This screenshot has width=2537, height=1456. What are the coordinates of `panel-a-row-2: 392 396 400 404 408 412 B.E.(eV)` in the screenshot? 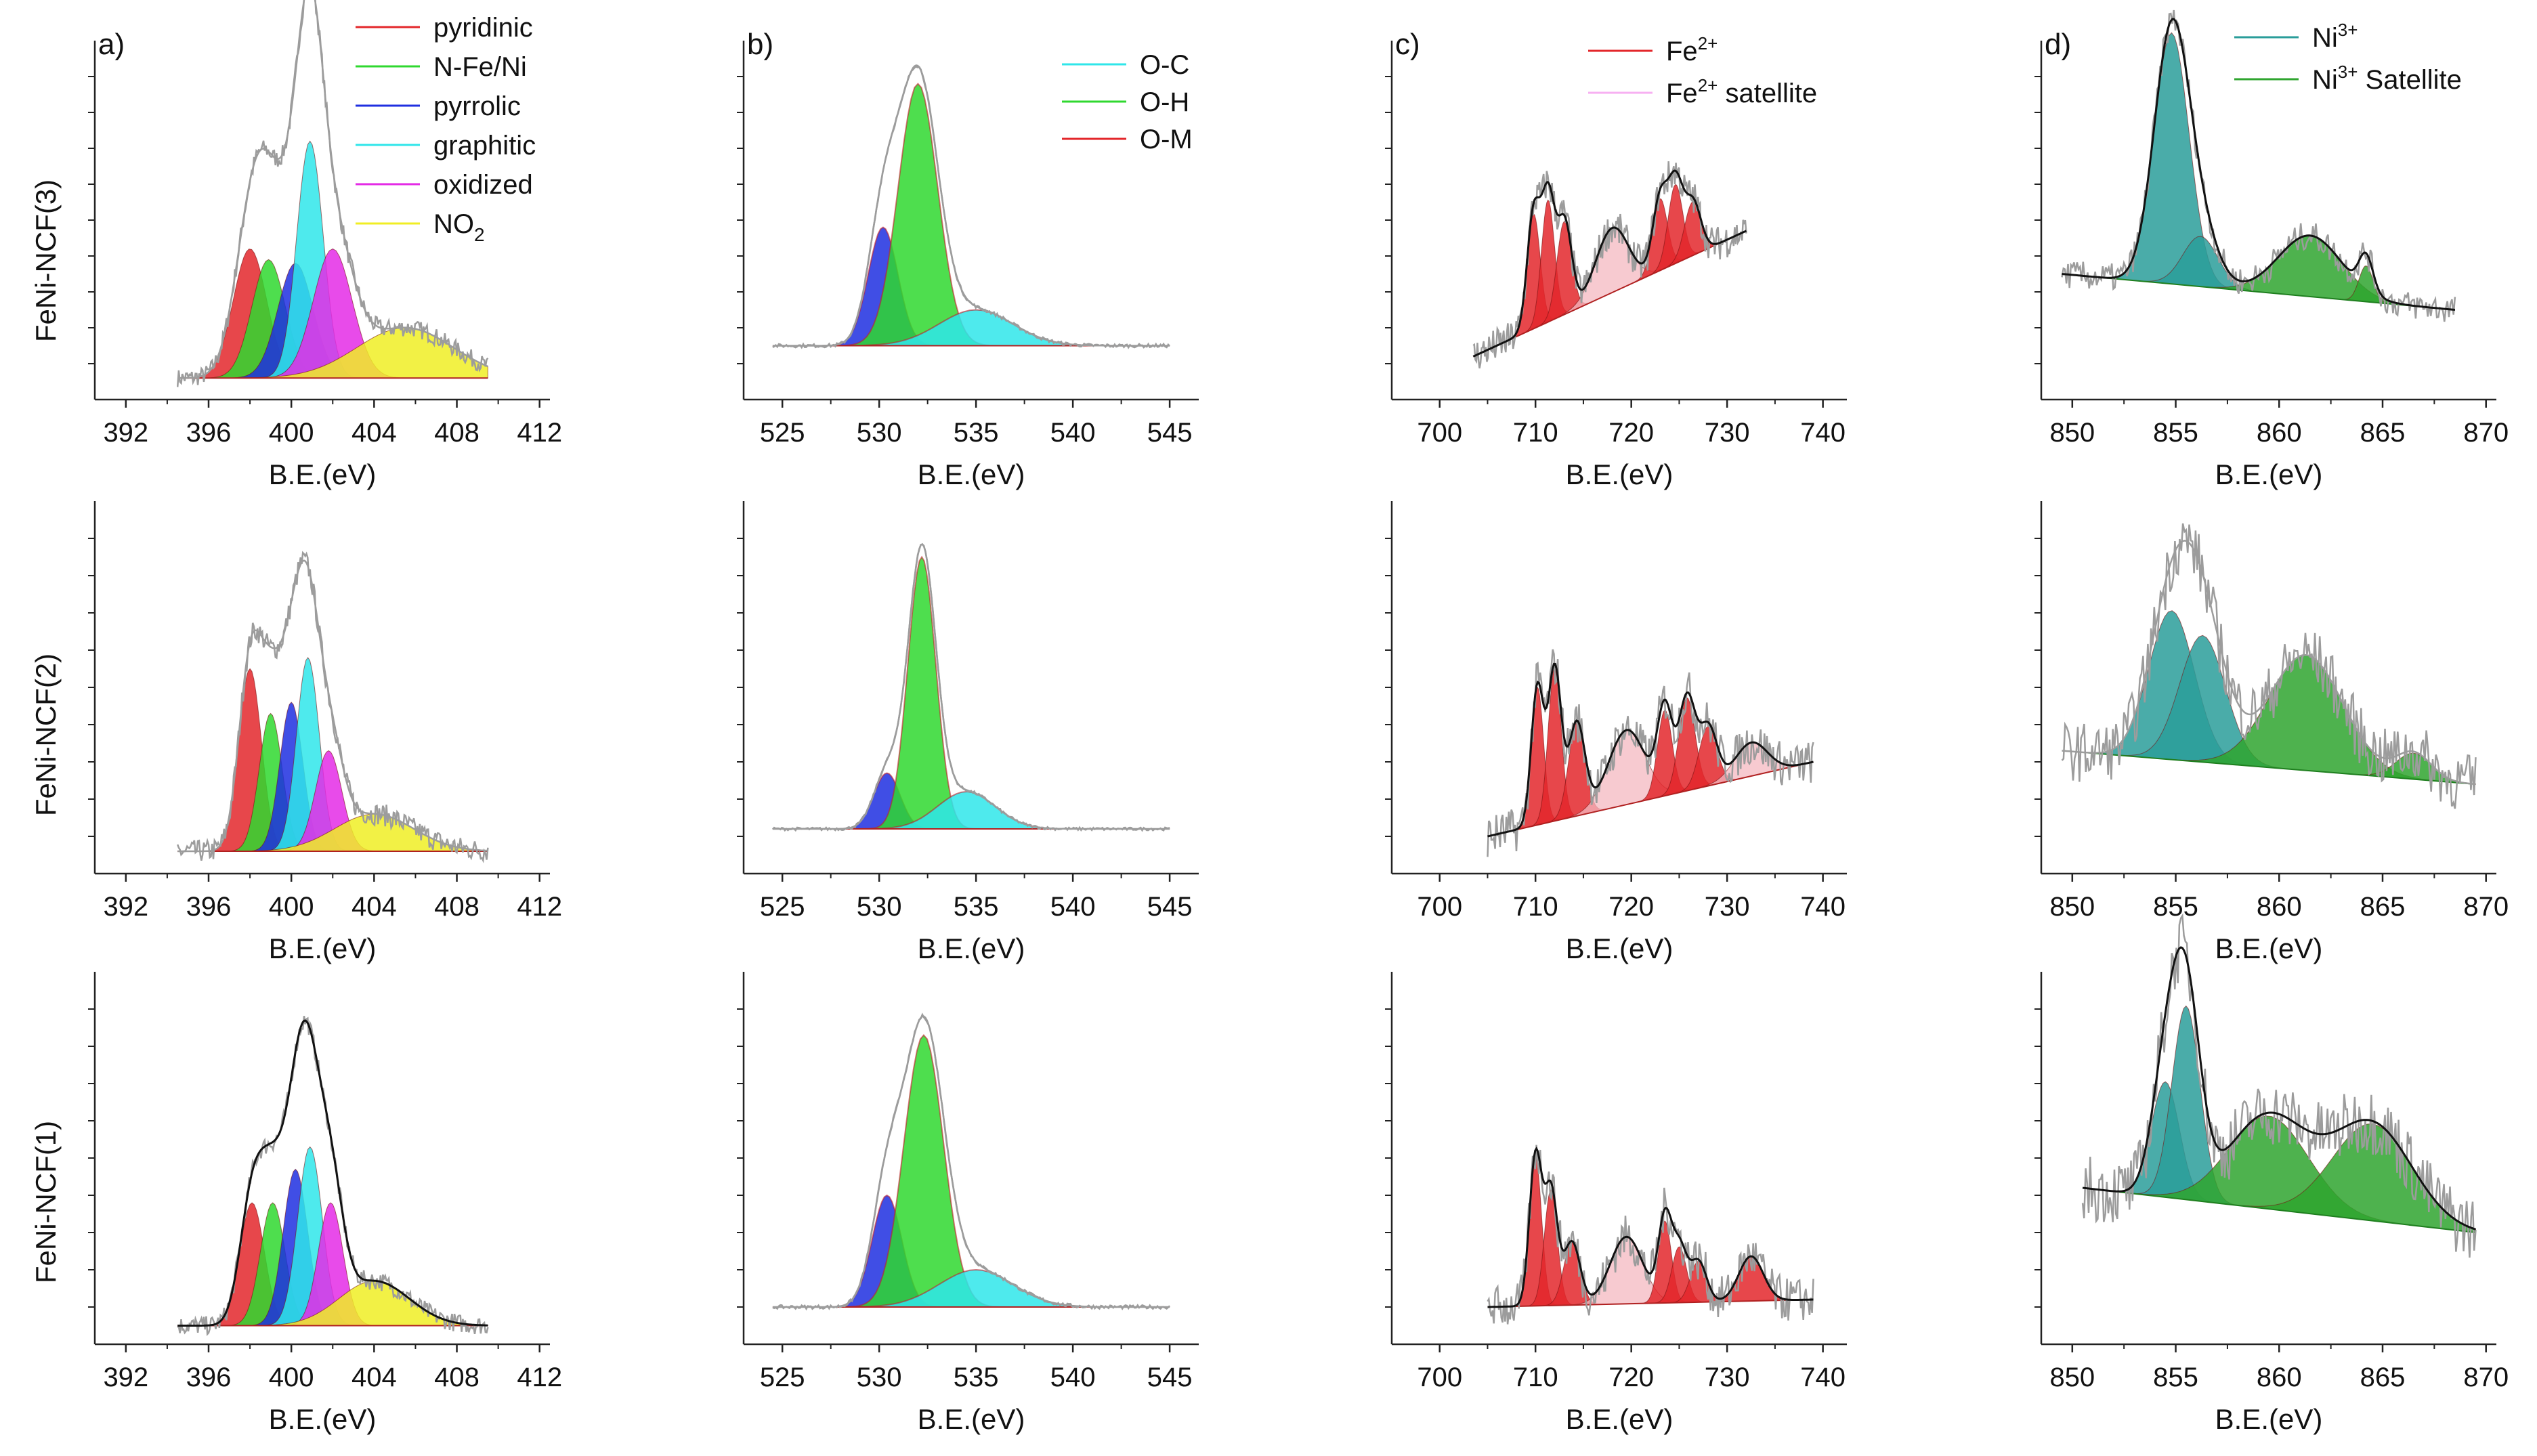 It's located at (325, 733).